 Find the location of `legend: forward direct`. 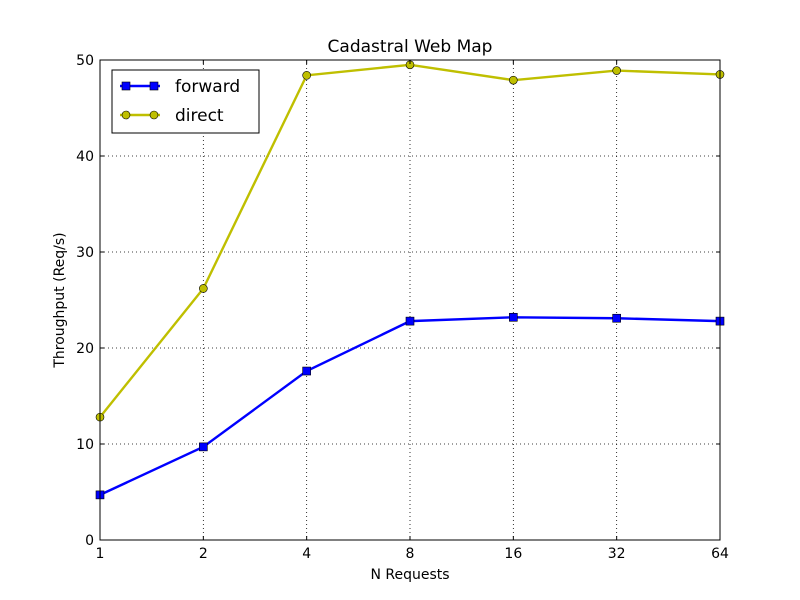

legend: forward direct is located at coordinates (185, 101).